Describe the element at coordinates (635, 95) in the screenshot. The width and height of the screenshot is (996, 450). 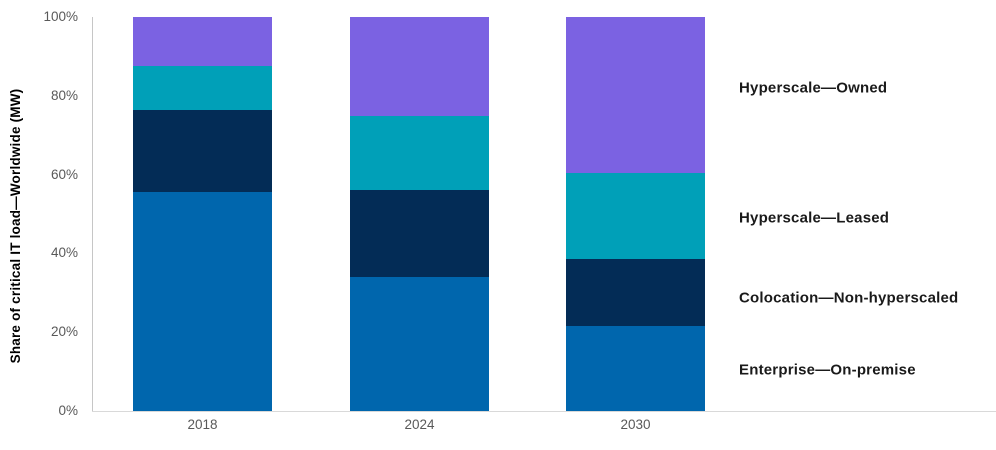
I see `bar-segment-2030-hyperscale-owned` at that location.